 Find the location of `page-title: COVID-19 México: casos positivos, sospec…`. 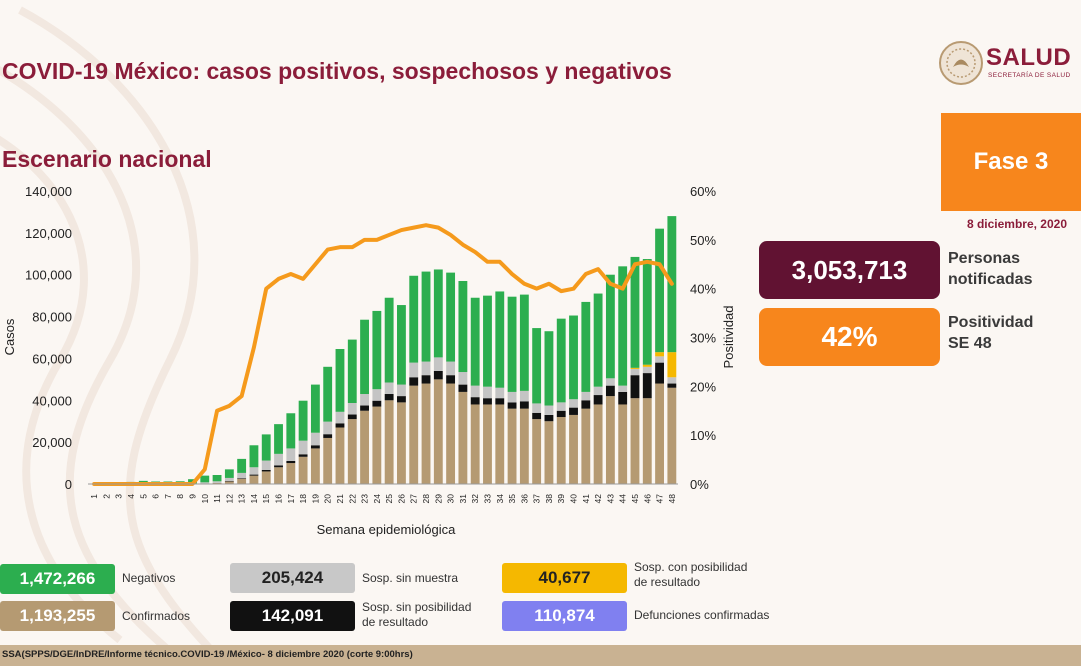

page-title: COVID-19 México: casos positivos, sospec… is located at coordinates (337, 71).